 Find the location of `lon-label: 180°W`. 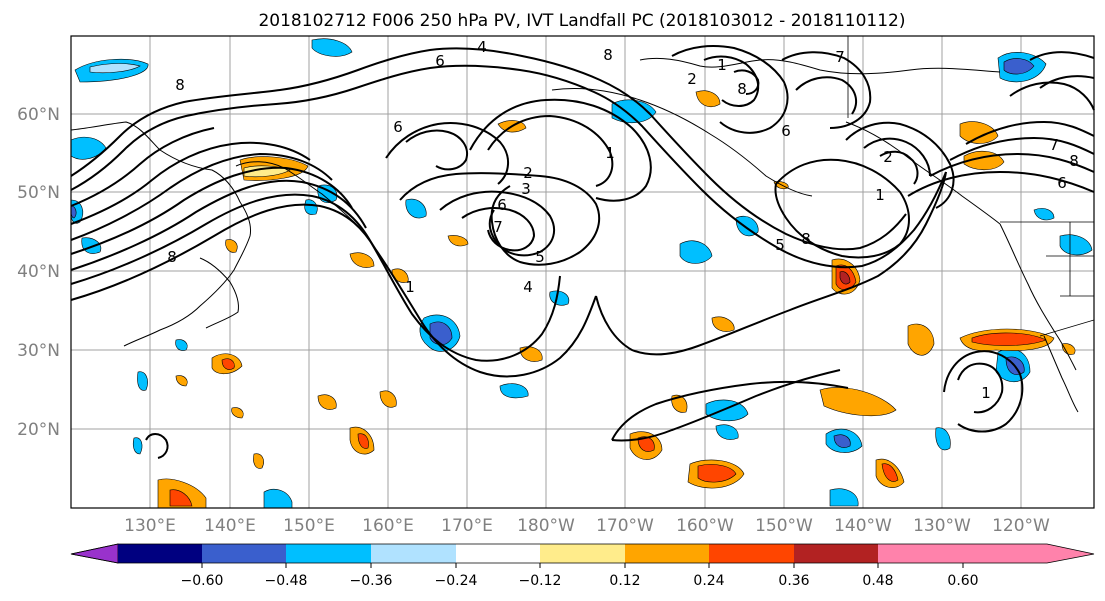

lon-label: 180°W is located at coordinates (546, 526).